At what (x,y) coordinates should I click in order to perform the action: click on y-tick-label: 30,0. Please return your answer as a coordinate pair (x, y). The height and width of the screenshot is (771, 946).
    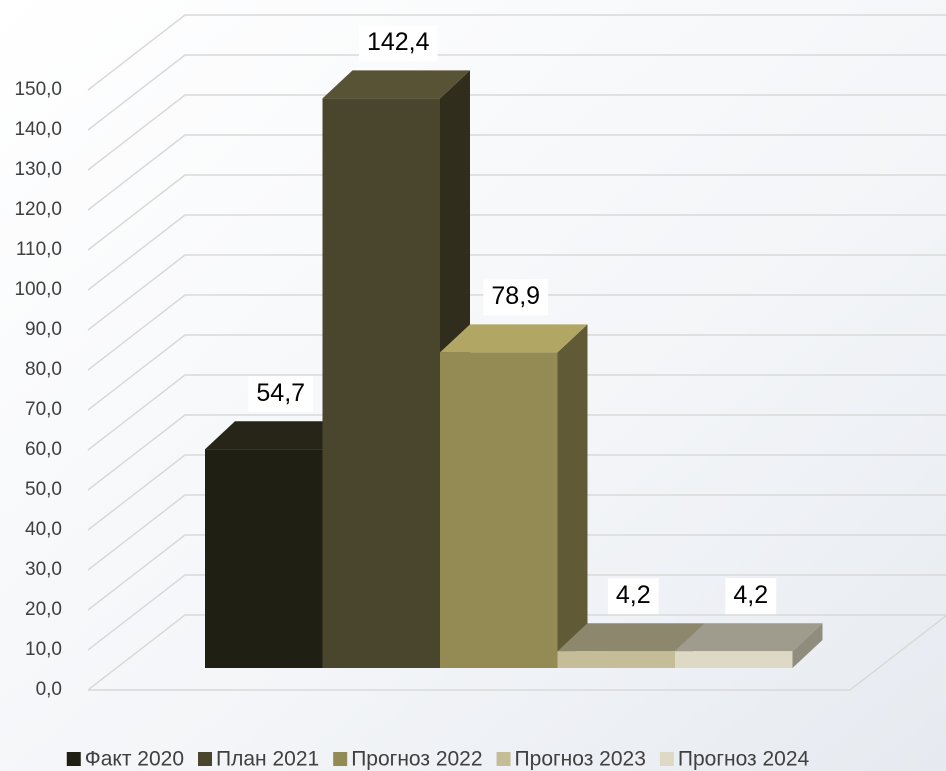
    Looking at the image, I should click on (43, 569).